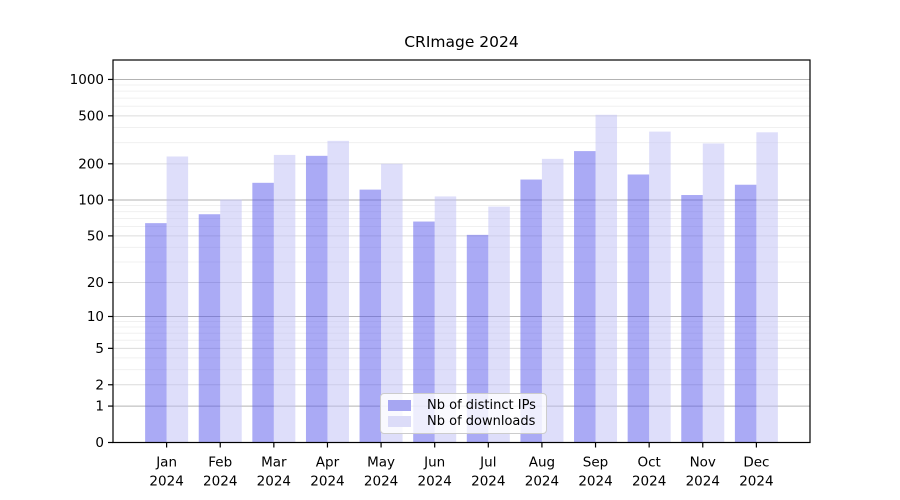  Describe the element at coordinates (392, 303) in the screenshot. I see `bar-may-downloads` at that location.